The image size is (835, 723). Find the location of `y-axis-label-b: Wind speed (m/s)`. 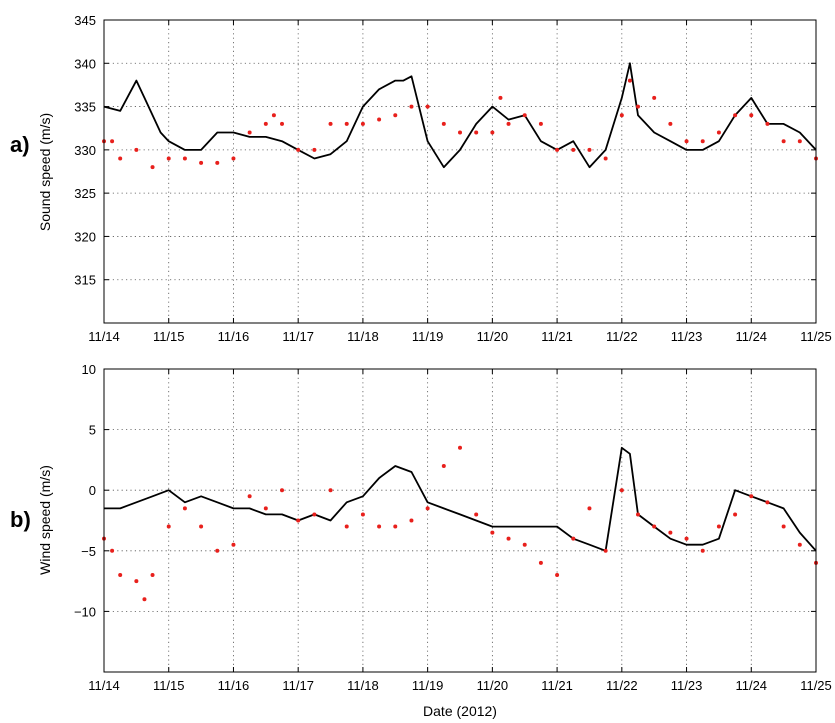

y-axis-label-b: Wind speed (m/s) is located at coordinates (45, 520).